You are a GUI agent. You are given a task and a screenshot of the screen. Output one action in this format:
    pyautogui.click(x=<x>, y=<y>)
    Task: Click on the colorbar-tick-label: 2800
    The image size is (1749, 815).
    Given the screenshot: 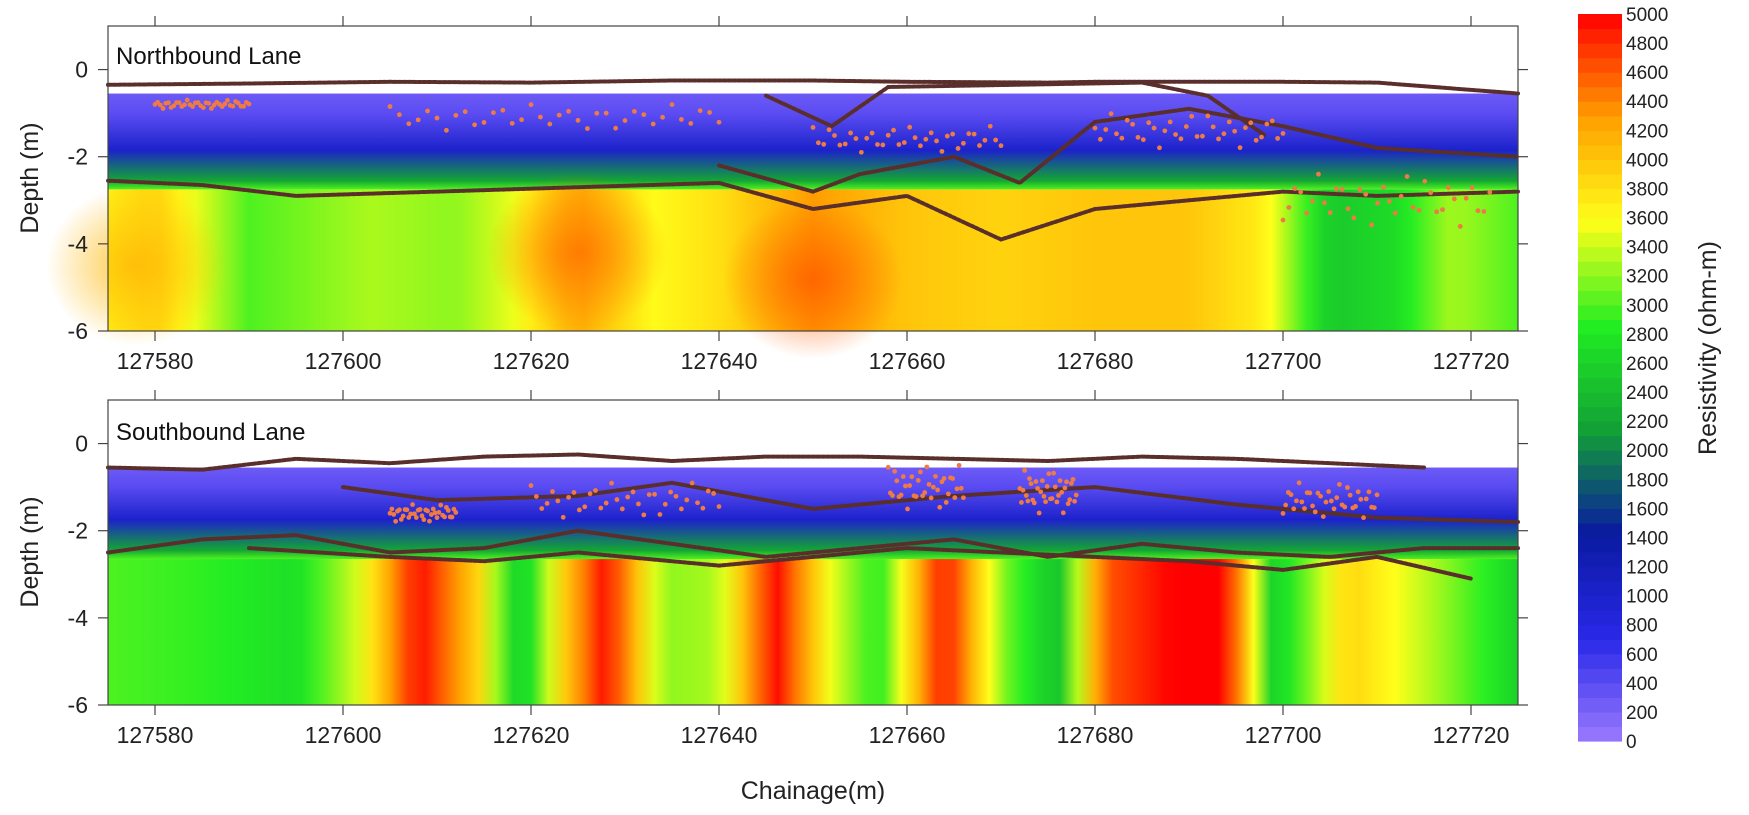 What is the action you would take?
    pyautogui.click(x=1647, y=335)
    